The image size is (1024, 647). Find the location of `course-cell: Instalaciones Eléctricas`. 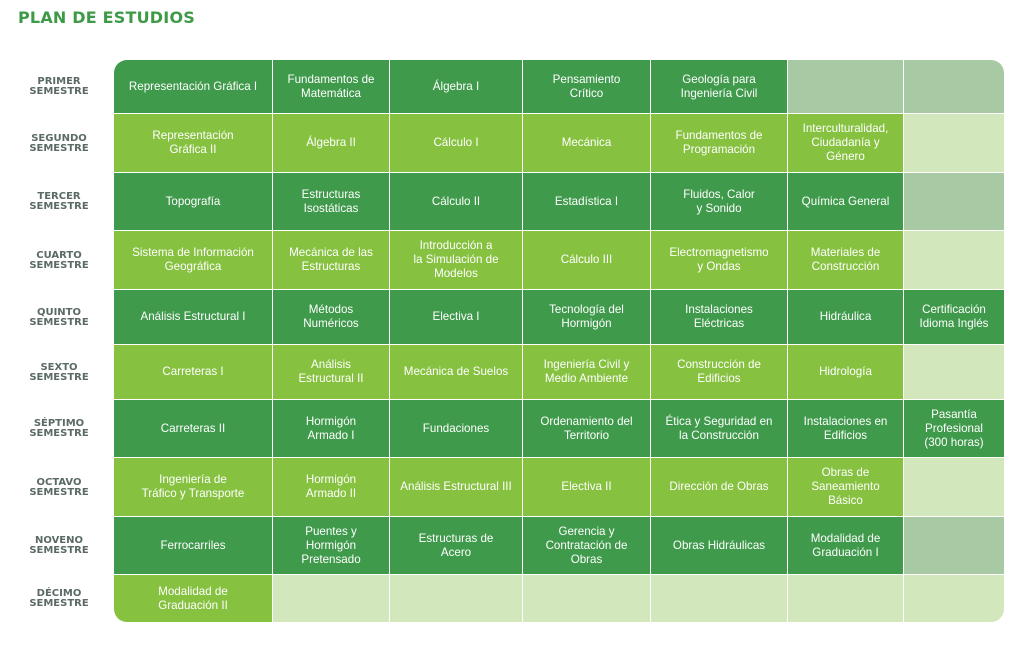

course-cell: Instalaciones Eléctricas is located at coordinates (719, 317).